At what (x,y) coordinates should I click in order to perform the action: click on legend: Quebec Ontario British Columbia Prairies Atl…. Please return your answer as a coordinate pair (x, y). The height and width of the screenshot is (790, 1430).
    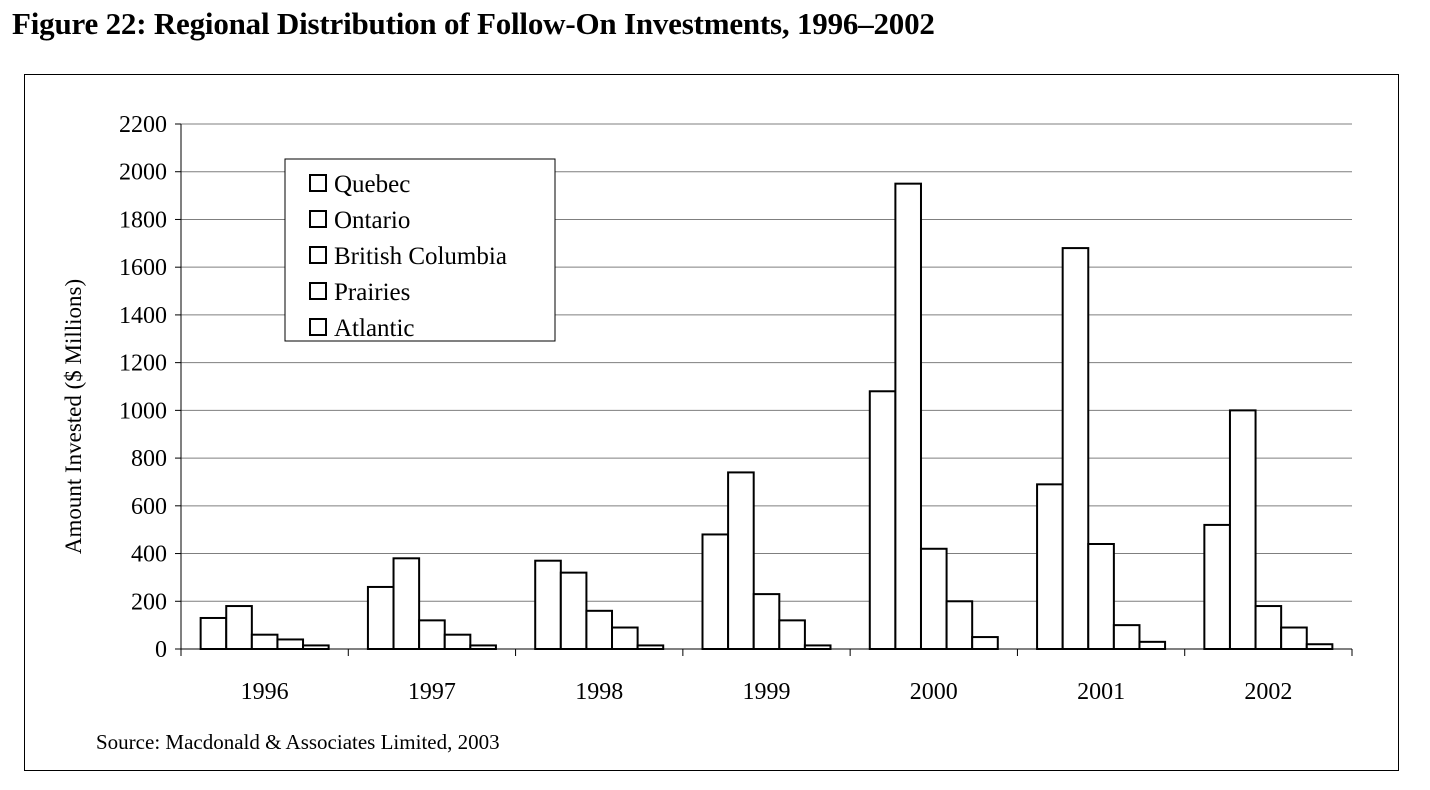
    Looking at the image, I should click on (420, 250).